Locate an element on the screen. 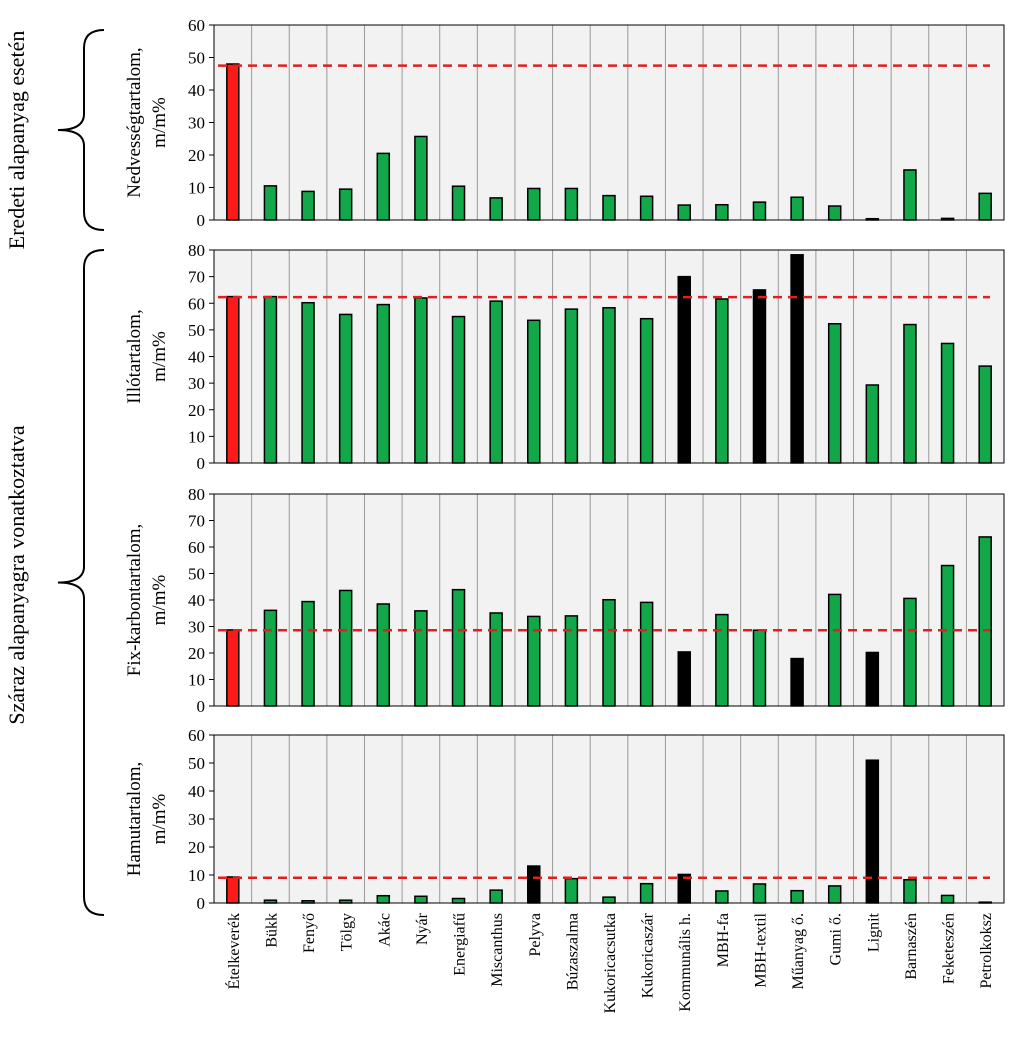  brace-bottom is located at coordinates (81, 582).